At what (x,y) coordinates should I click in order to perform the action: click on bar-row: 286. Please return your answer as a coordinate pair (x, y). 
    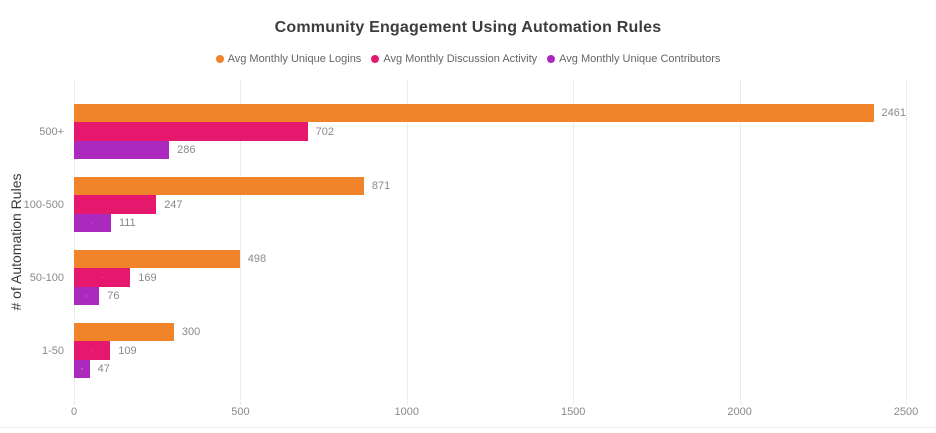
    Looking at the image, I should click on (490, 150).